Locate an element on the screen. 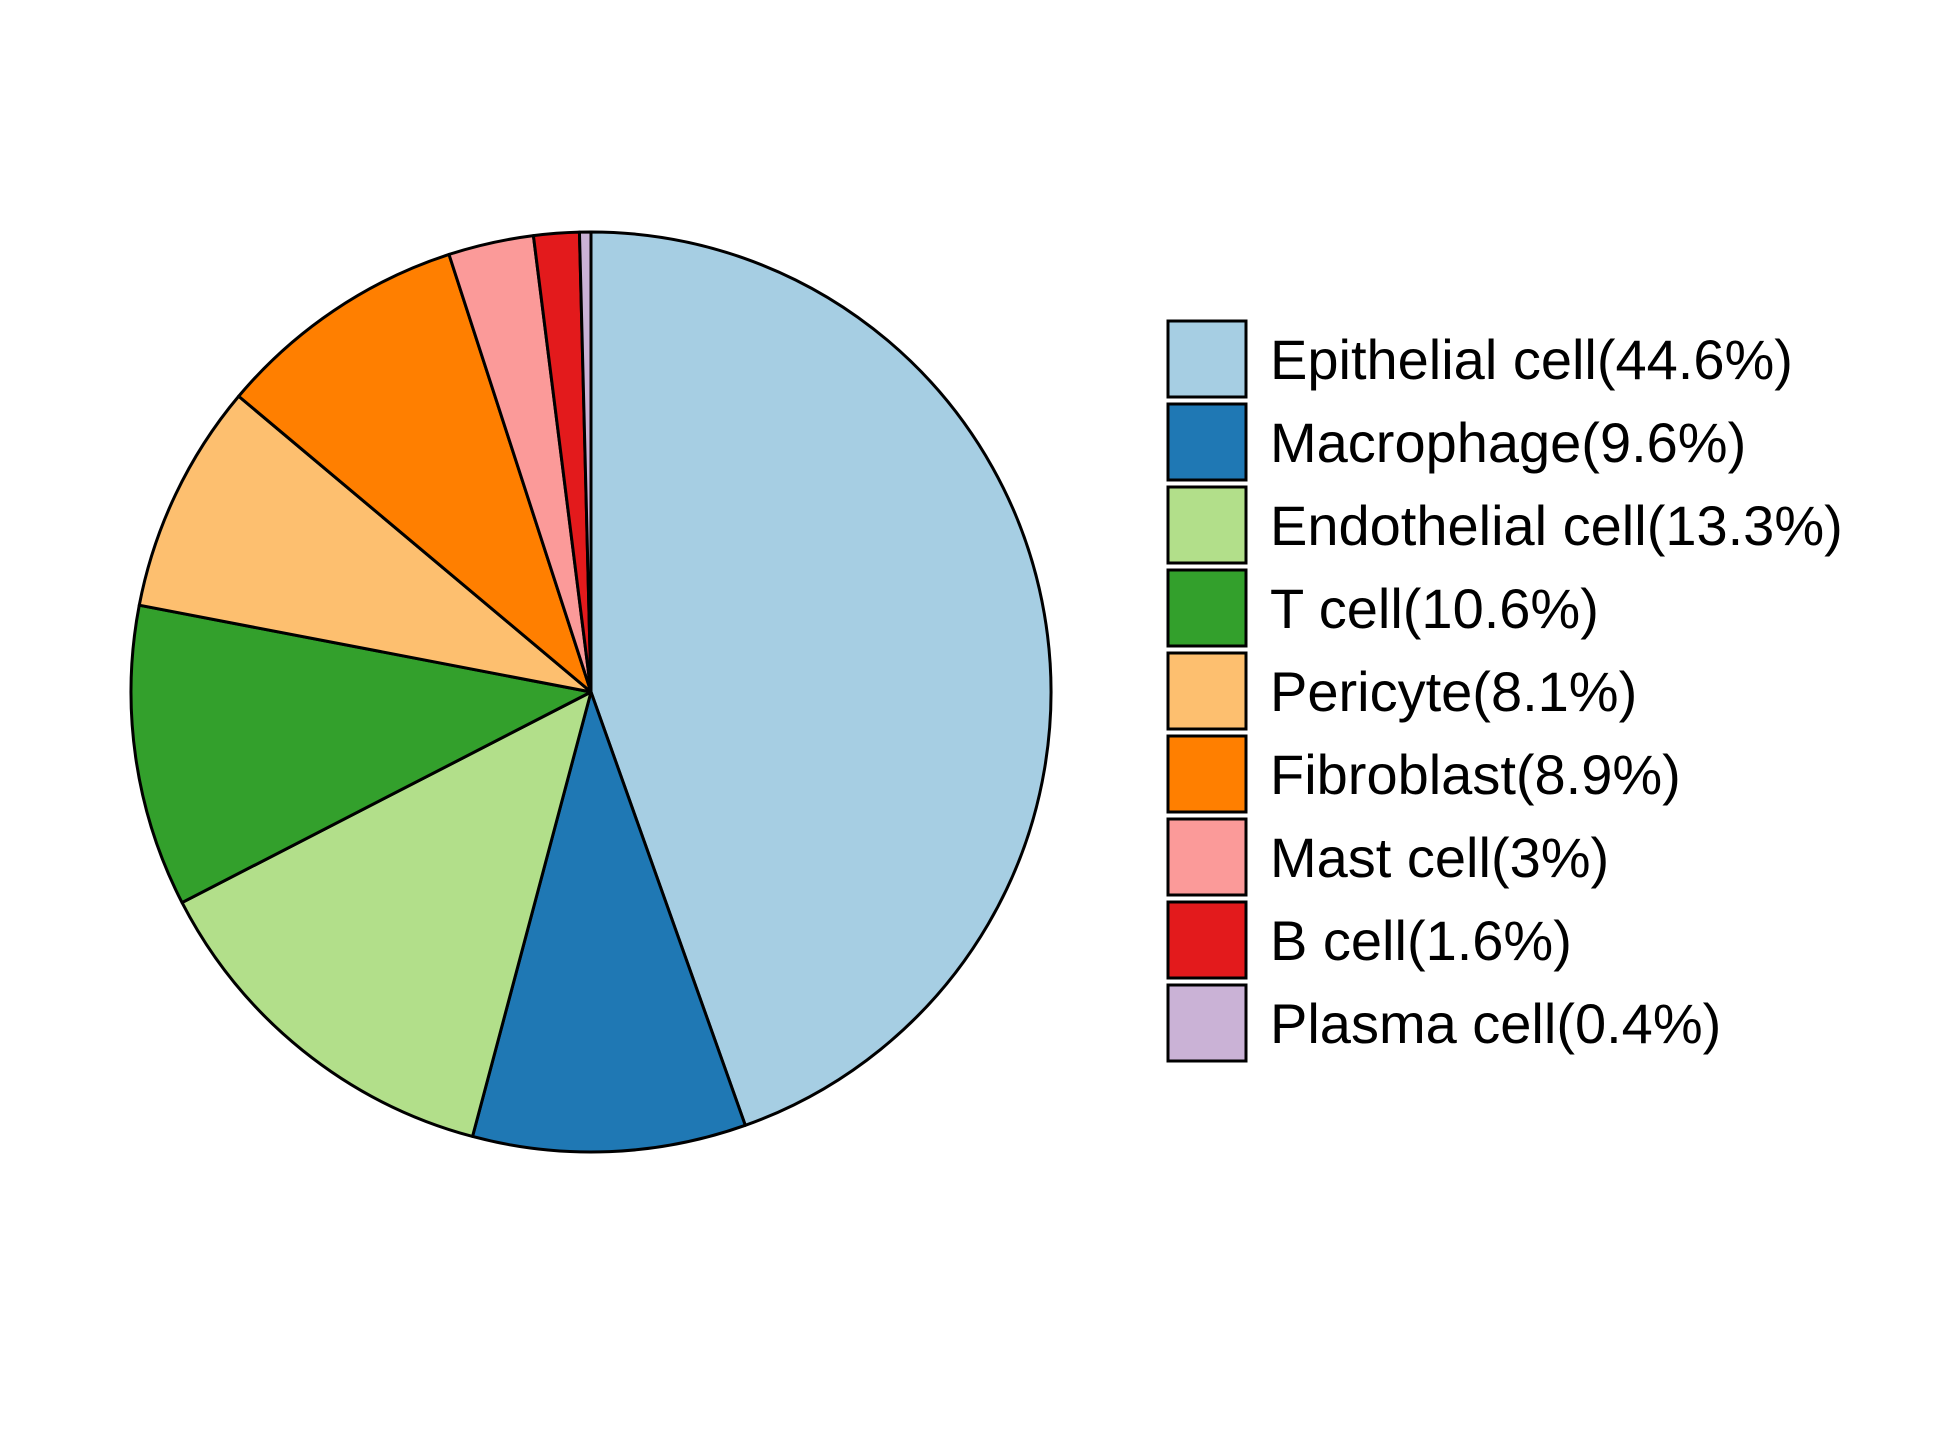 This screenshot has width=1950, height=1440. legend-swatch-fibroblast is located at coordinates (1207, 774).